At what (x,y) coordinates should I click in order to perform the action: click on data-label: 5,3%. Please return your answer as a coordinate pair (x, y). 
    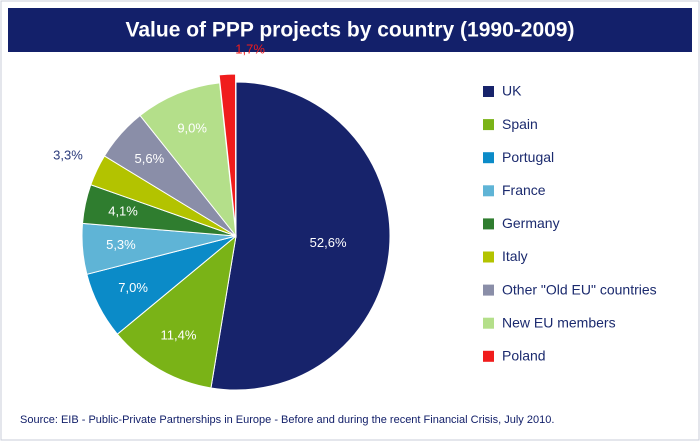
    Looking at the image, I should click on (121, 244).